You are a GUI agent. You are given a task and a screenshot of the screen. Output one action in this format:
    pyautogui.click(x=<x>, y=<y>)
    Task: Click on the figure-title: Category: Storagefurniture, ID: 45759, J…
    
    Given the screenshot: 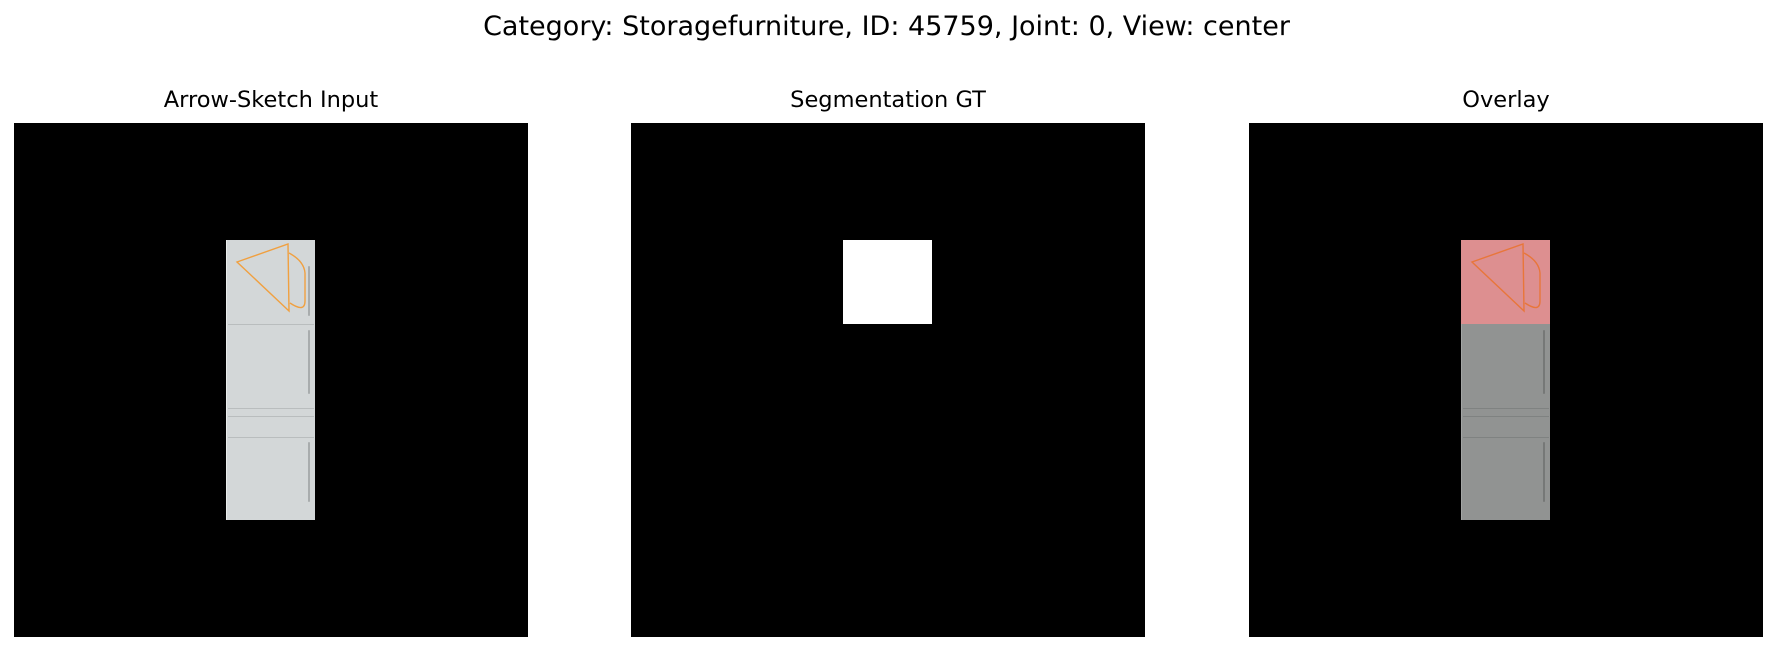 What is the action you would take?
    pyautogui.click(x=886, y=26)
    